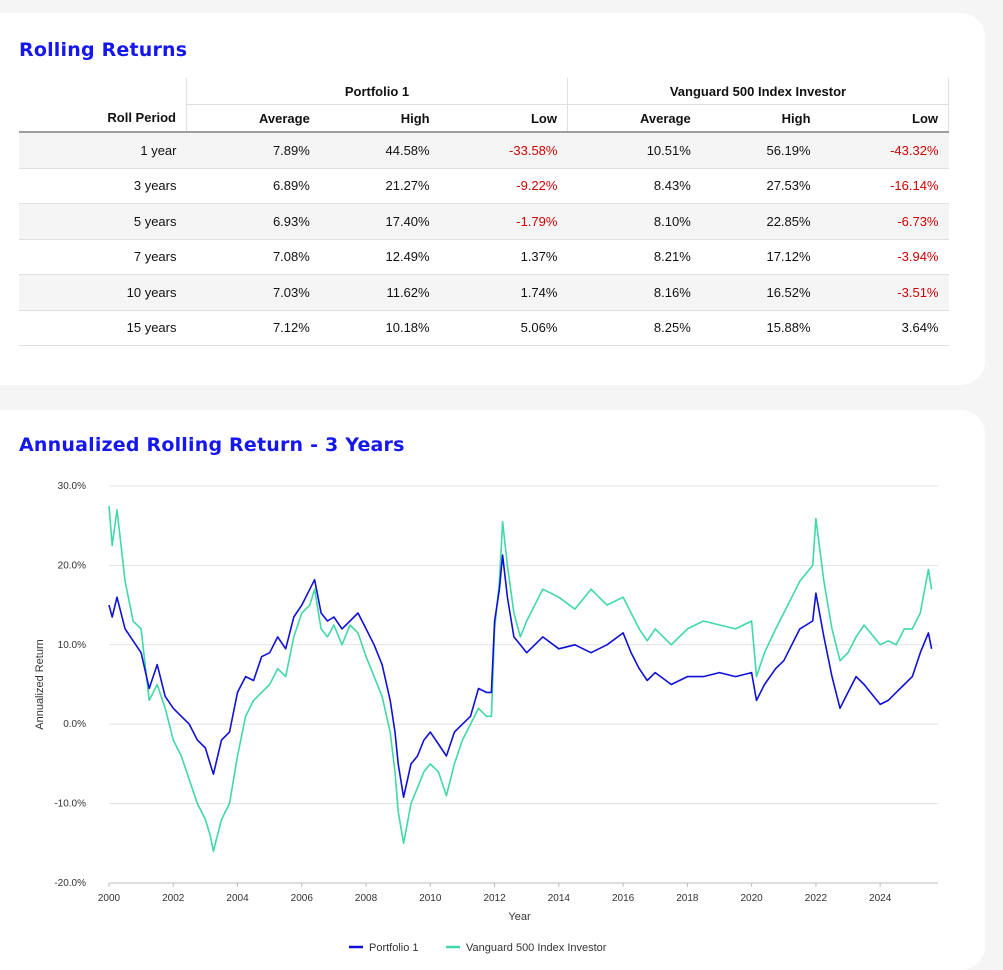 This screenshot has height=970, width=1003. Describe the element at coordinates (503, 292) in the screenshot. I see `cell-p1-low: 1.74%` at that location.